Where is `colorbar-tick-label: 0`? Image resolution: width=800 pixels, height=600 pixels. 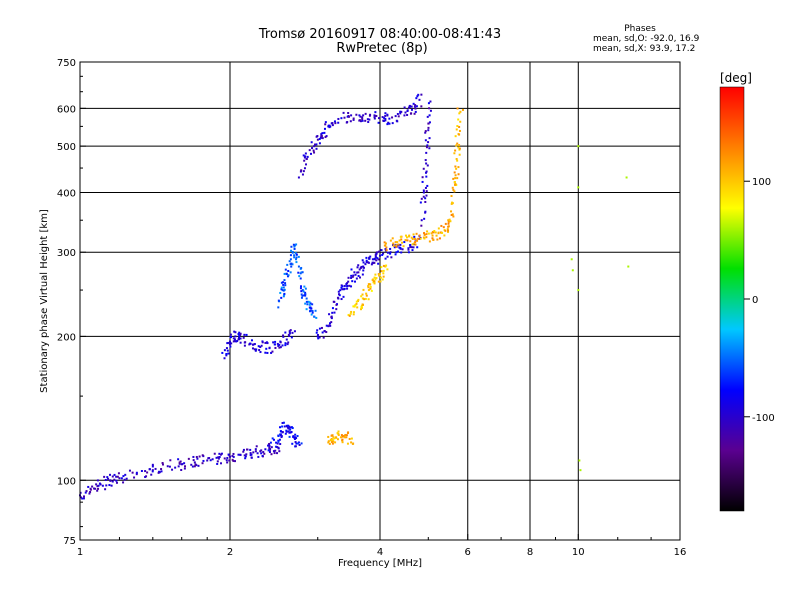
colorbar-tick-label: 0 is located at coordinates (755, 300).